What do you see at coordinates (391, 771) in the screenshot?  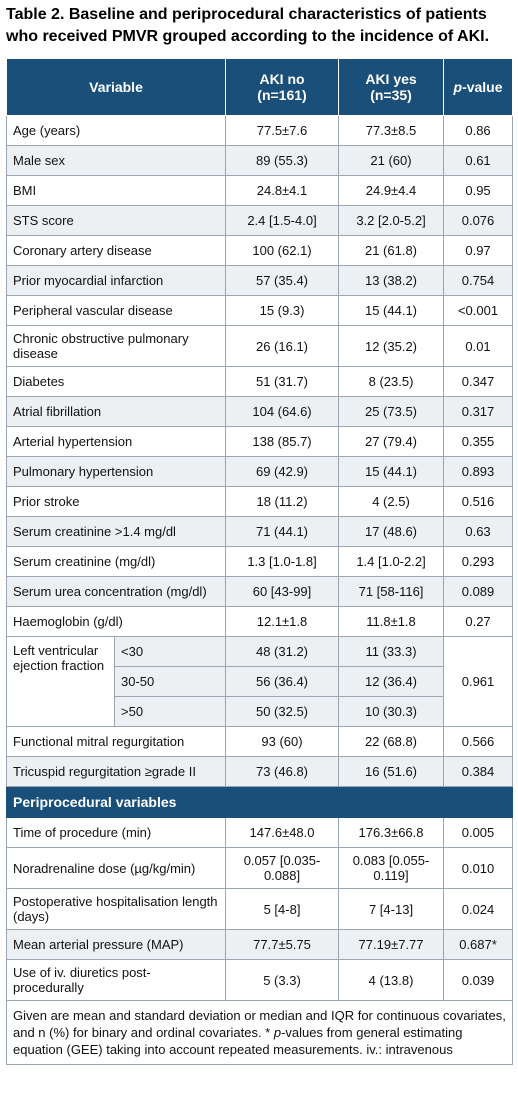 I see `aki-yes-cell: 16 (51.6)` at bounding box center [391, 771].